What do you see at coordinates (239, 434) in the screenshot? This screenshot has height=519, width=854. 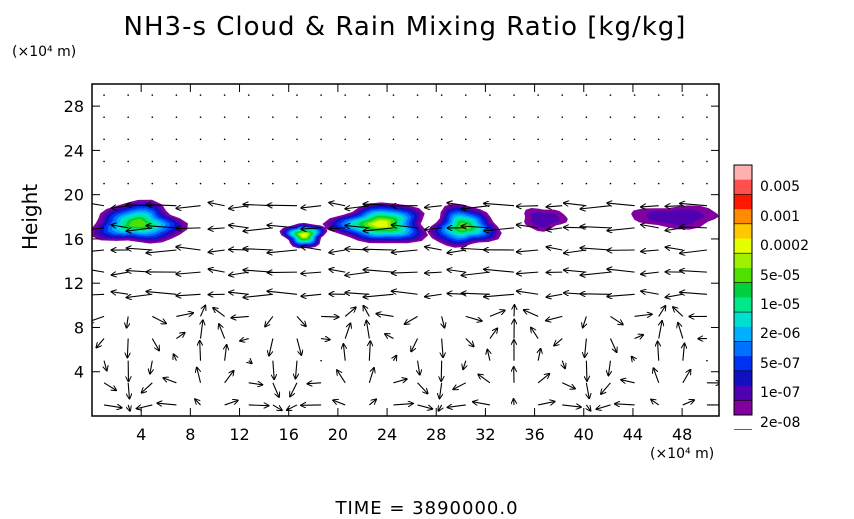 I see `x-tick-label: 12` at bounding box center [239, 434].